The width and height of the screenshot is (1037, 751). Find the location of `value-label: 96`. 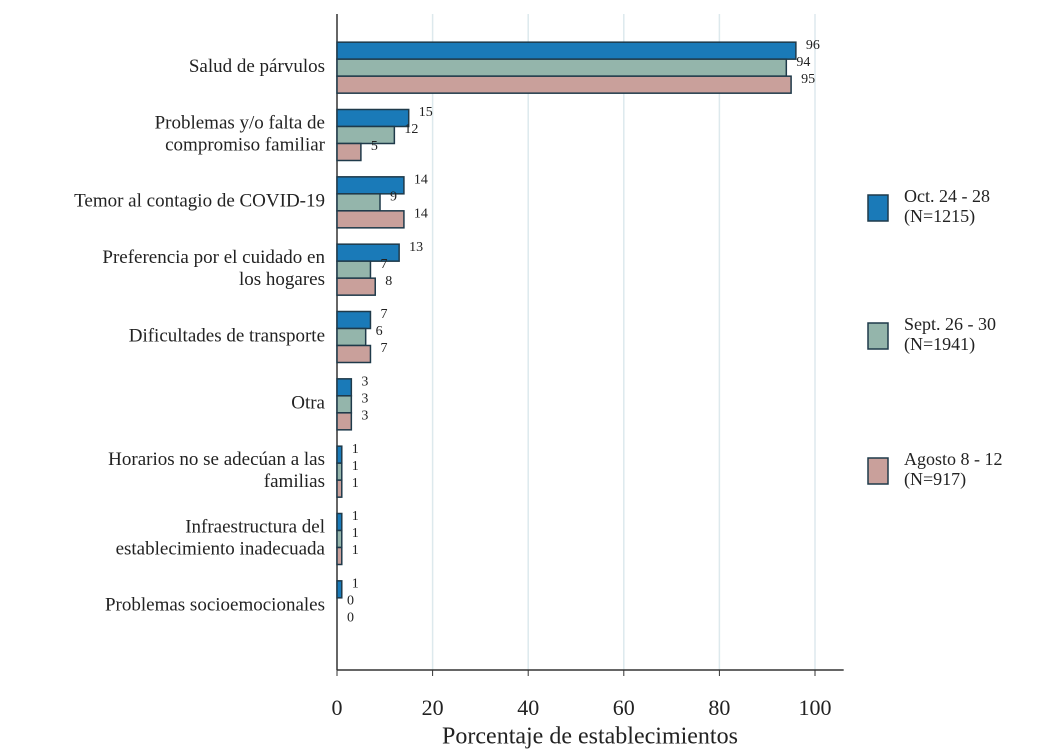

value-label: 96 is located at coordinates (813, 45).